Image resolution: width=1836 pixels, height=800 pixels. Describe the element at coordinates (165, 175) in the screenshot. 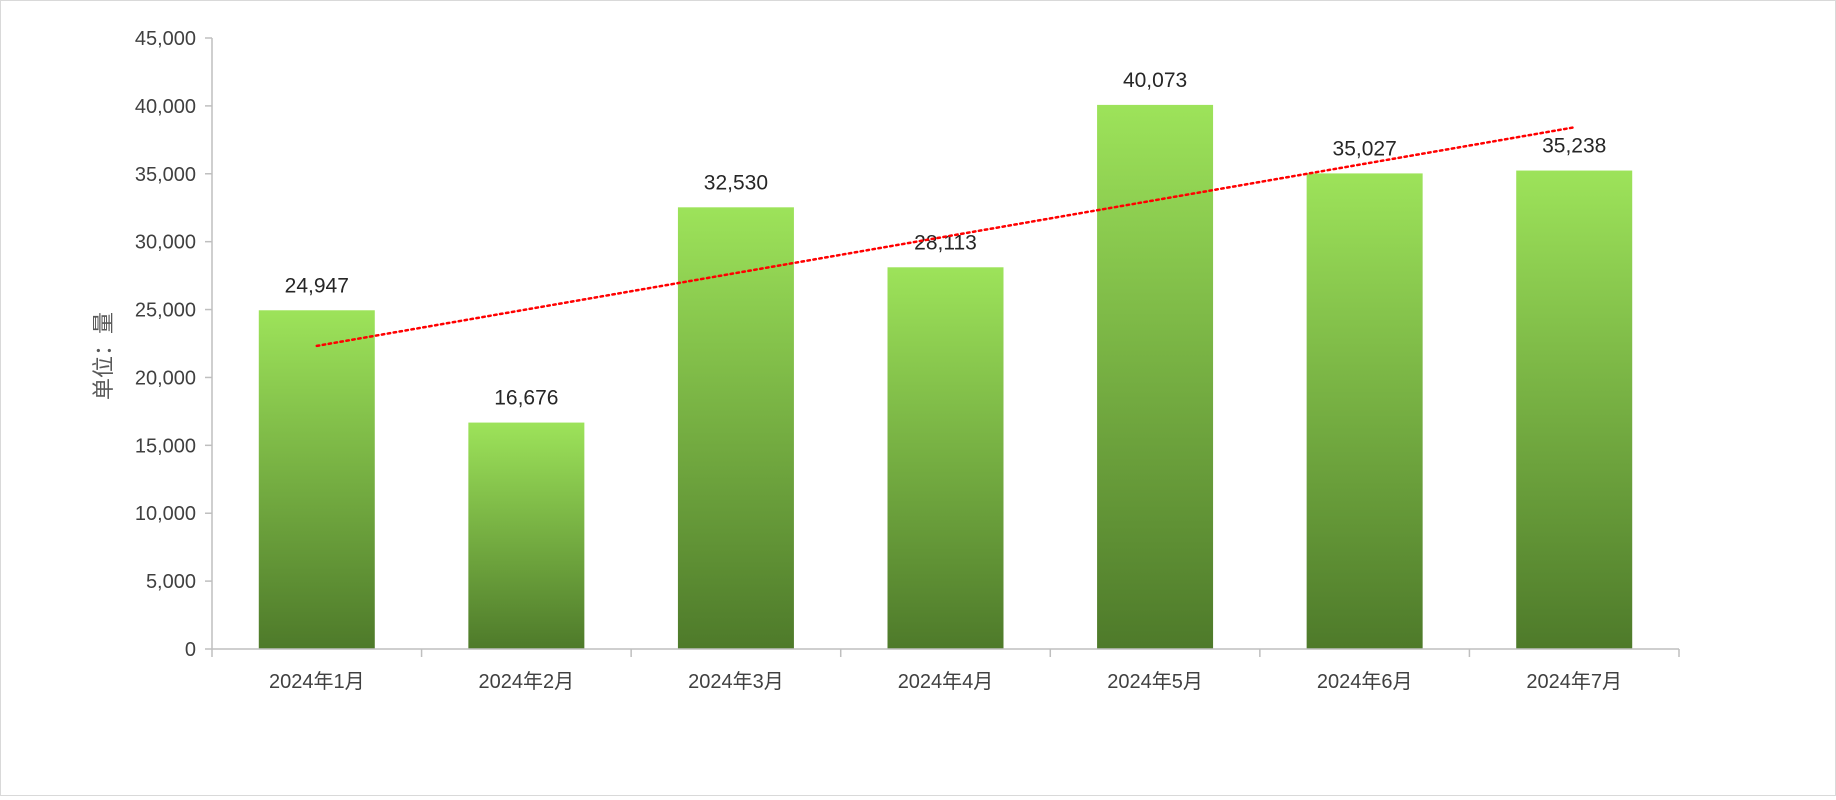

I see `y-tick-label: 35,000` at that location.